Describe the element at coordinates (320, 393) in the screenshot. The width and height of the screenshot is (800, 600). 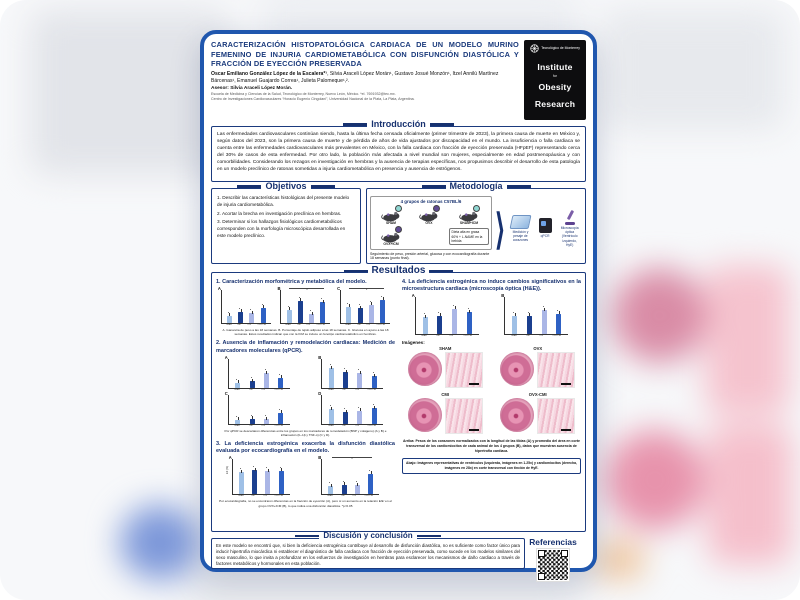
I see `chart-letter: D` at that location.